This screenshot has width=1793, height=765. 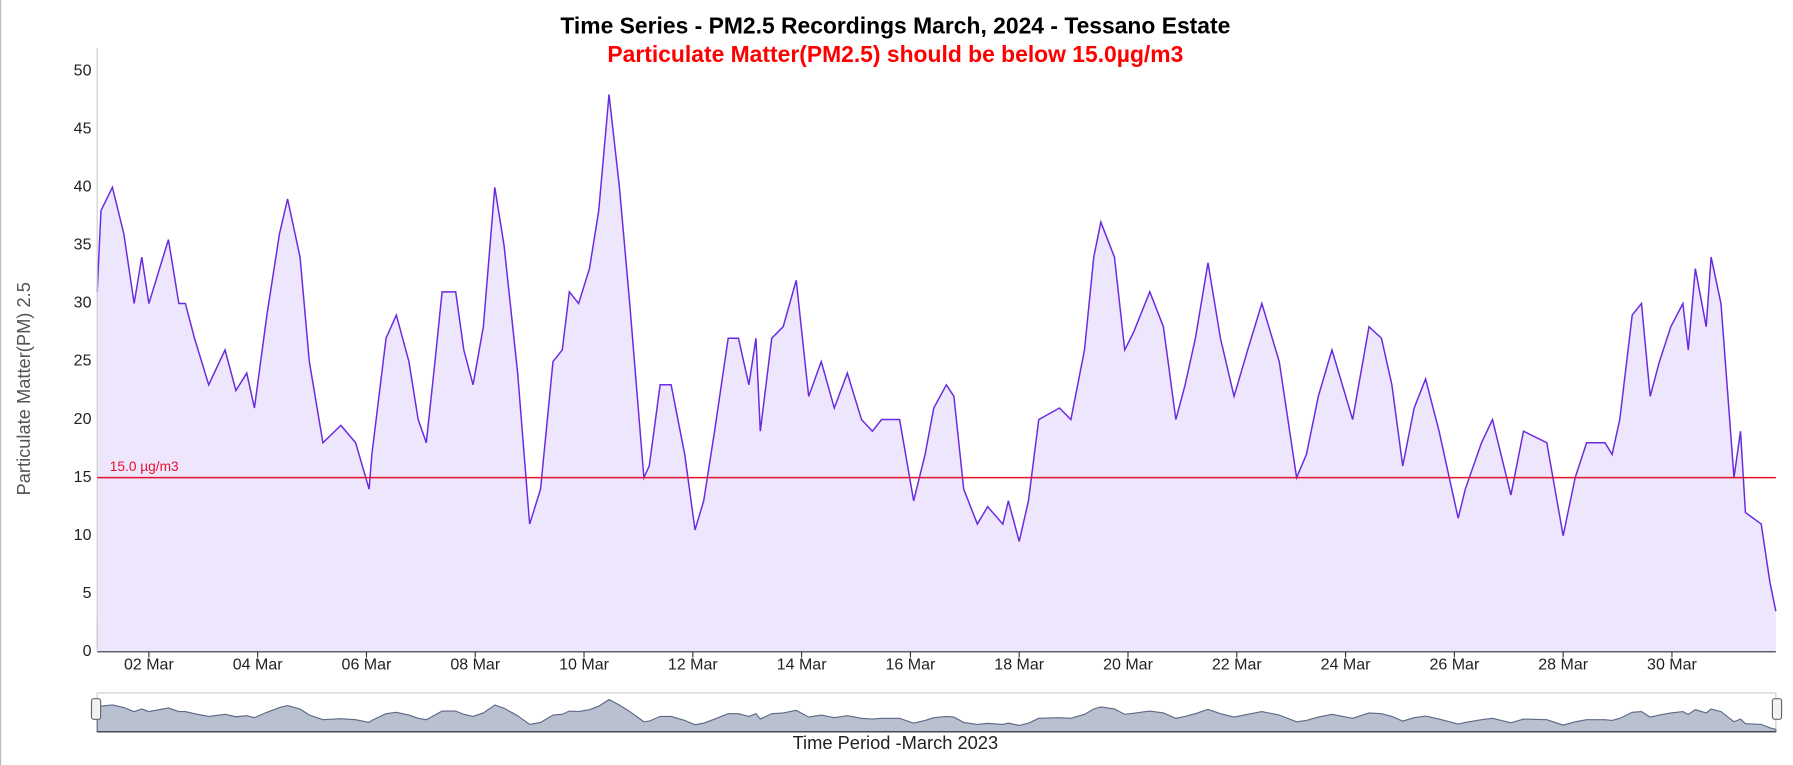 I want to click on x-axis-label: Time Period -March 2023, so click(x=896, y=742).